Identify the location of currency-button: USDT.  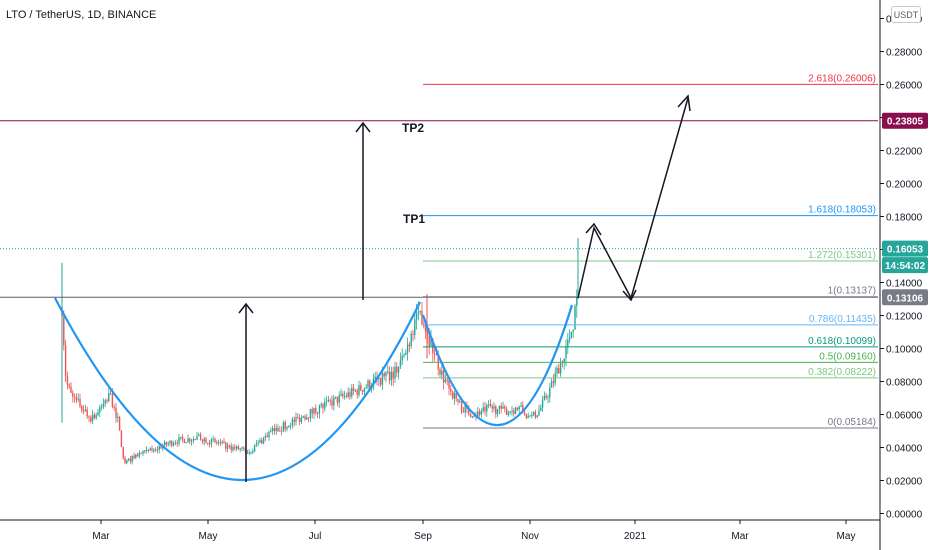
(906, 14).